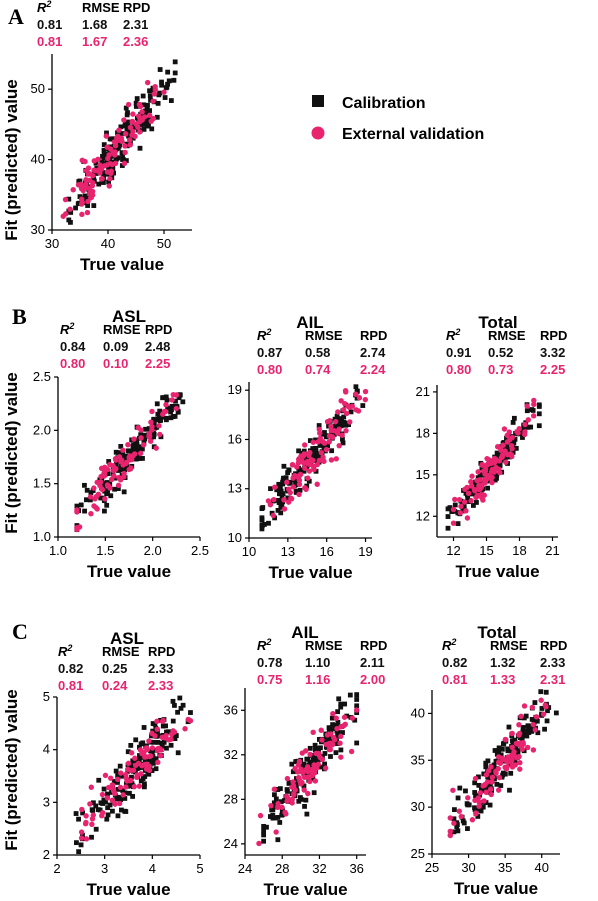 Image resolution: width=598 pixels, height=901 pixels. Describe the element at coordinates (453, 550) in the screenshot. I see `x-tick-label: 12` at that location.